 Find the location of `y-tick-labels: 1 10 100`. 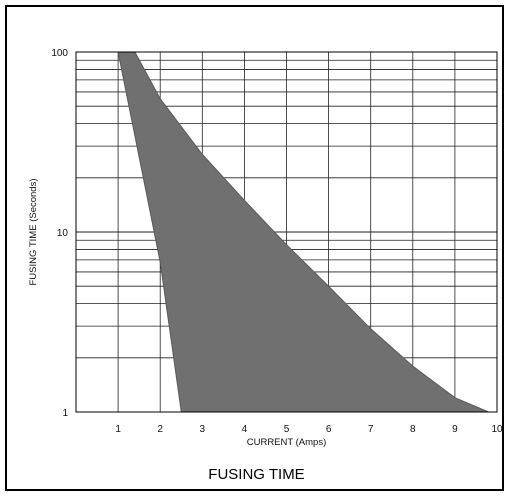

y-tick-labels: 1 10 100 is located at coordinates (59, 233).